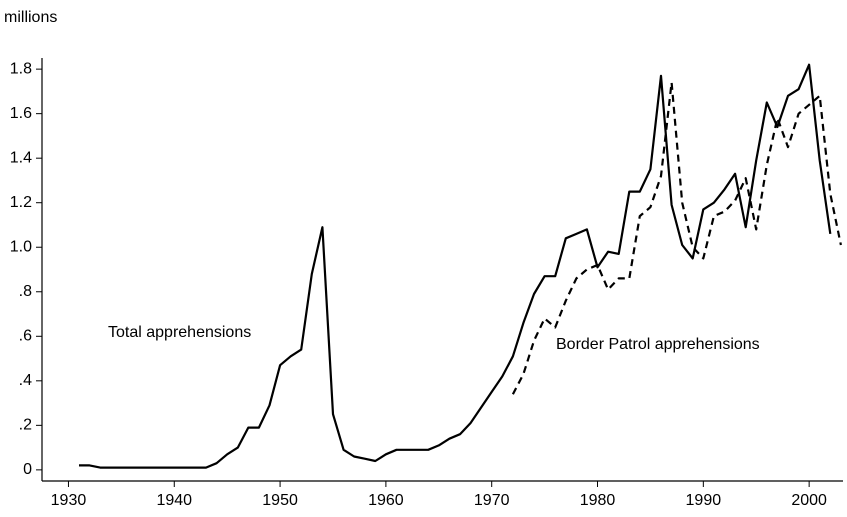 The width and height of the screenshot is (847, 517). I want to click on x-tick-label: 1980, so click(598, 500).